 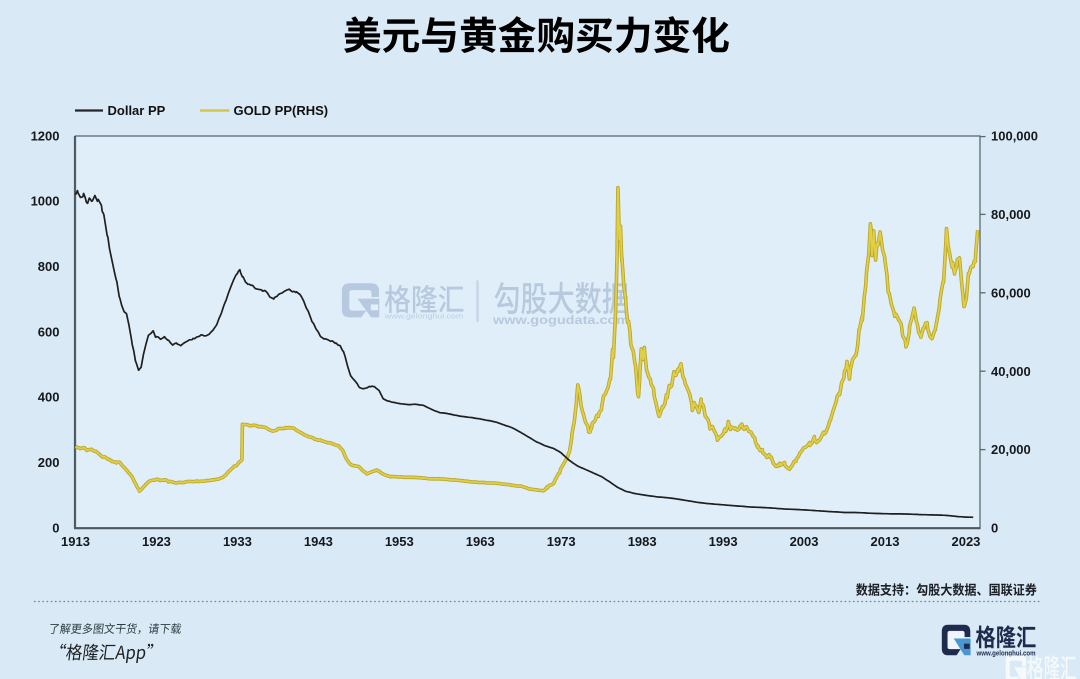 What do you see at coordinates (137, 110) in the screenshot?
I see `svg-text: Dollar PP` at bounding box center [137, 110].